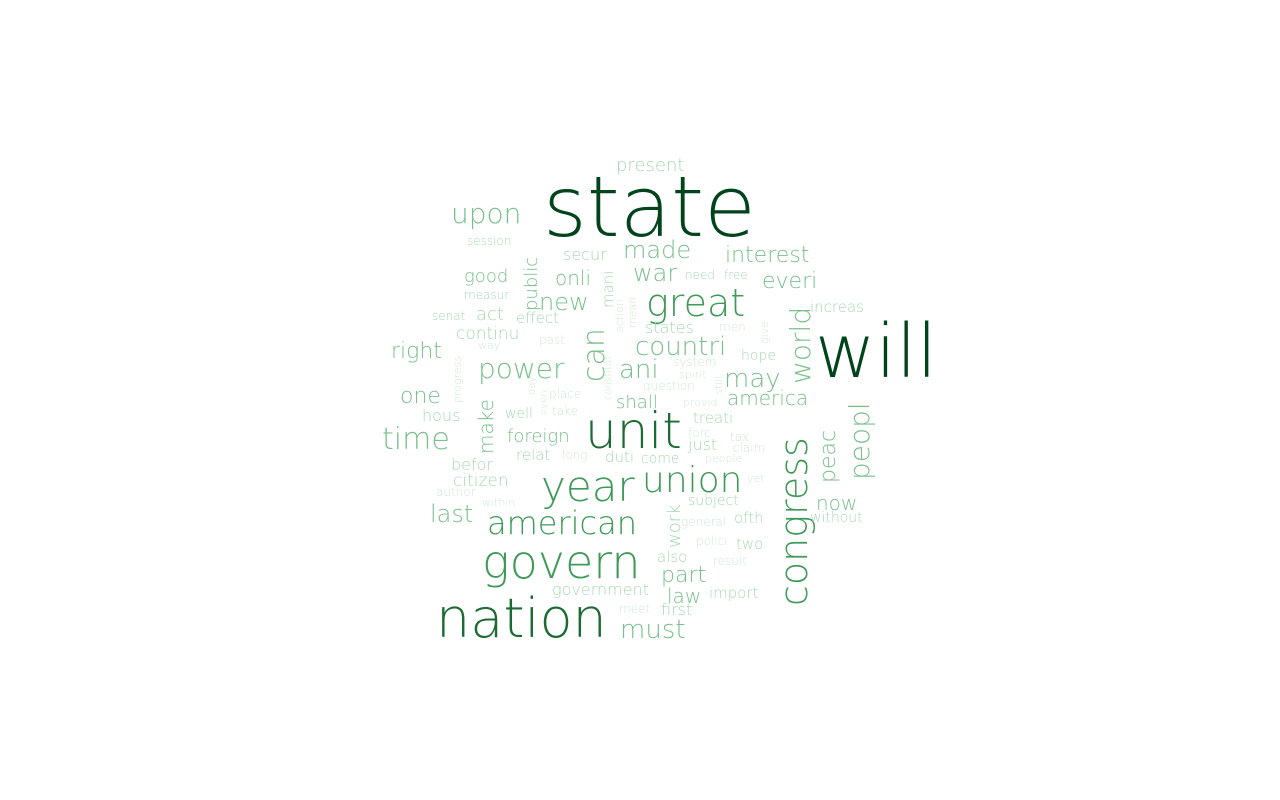 The width and height of the screenshot is (1280, 800). I want to click on word-hope: hope, so click(758, 356).